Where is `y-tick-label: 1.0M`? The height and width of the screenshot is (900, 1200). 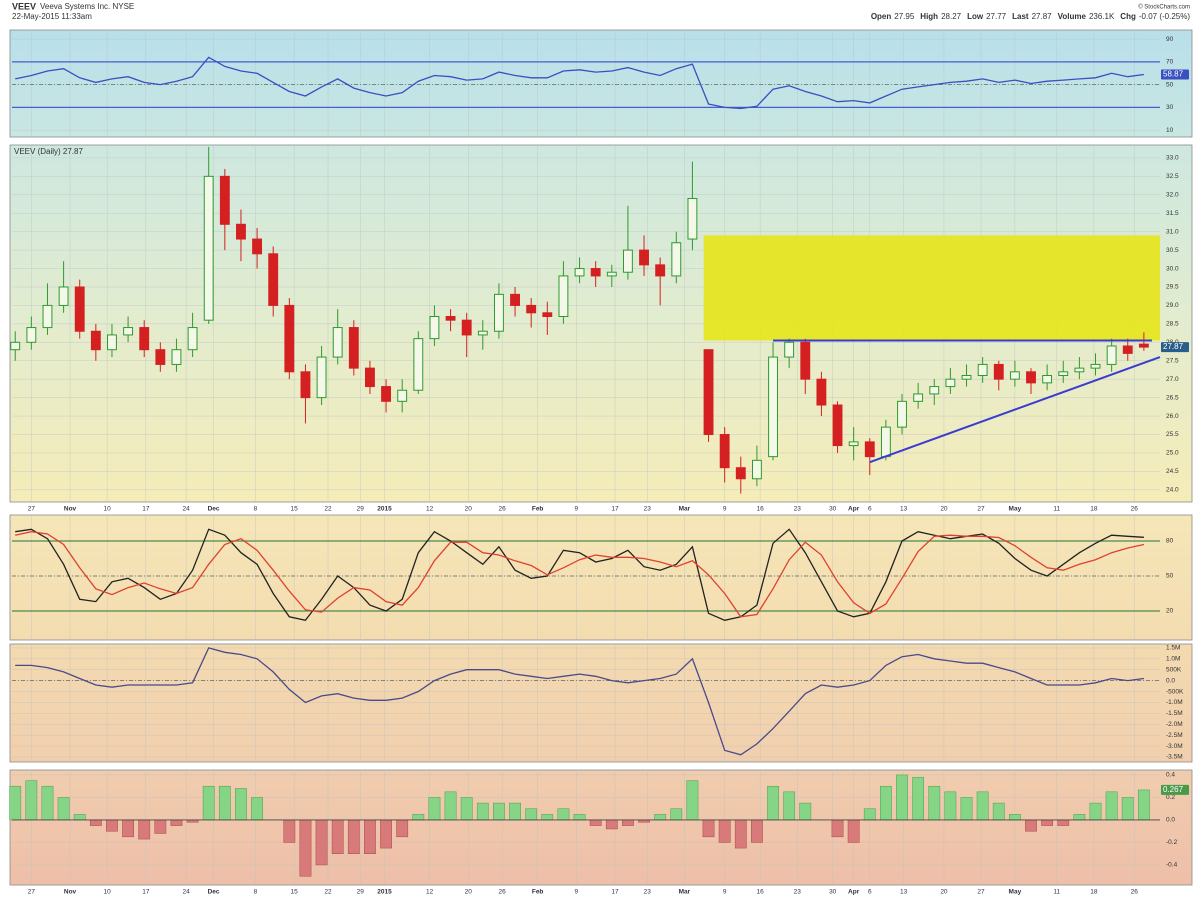
y-tick-label: 1.0M is located at coordinates (1173, 659).